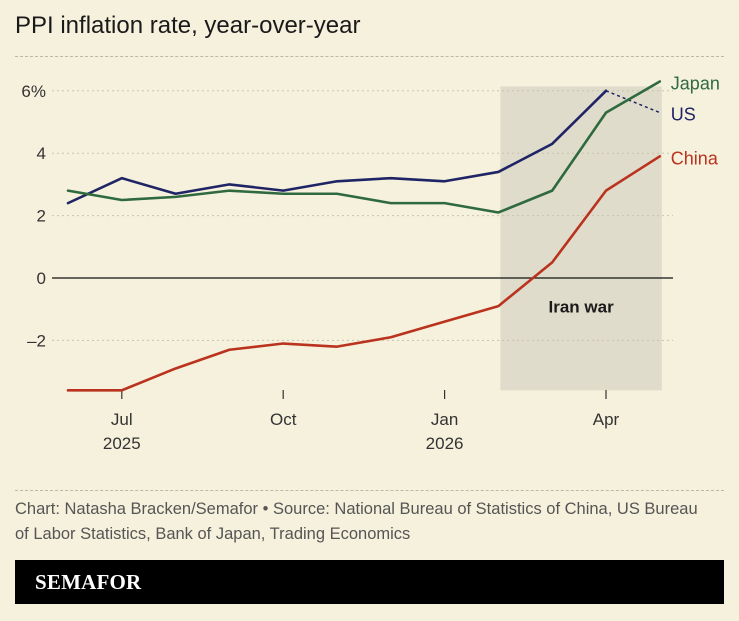  Describe the element at coordinates (444, 419) in the screenshot. I see `x-tick-label: Jan` at that location.